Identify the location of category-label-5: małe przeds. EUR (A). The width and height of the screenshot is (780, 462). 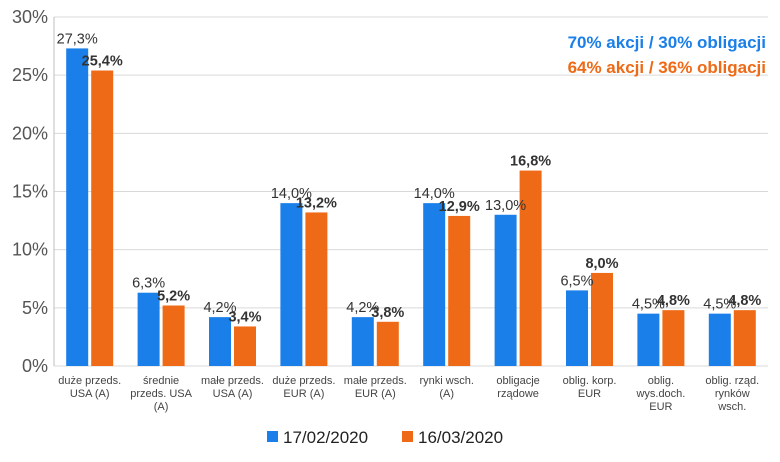
(375, 387).